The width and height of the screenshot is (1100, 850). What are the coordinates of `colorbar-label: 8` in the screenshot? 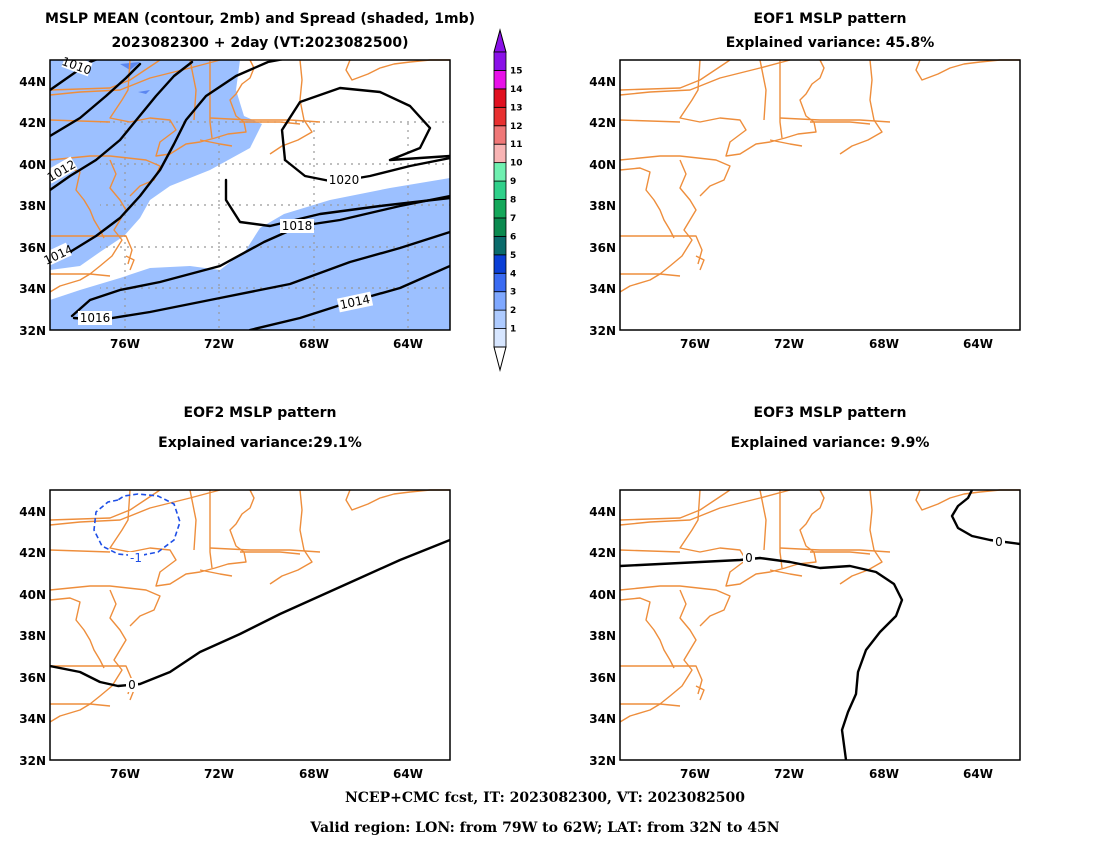 It's located at (513, 201).